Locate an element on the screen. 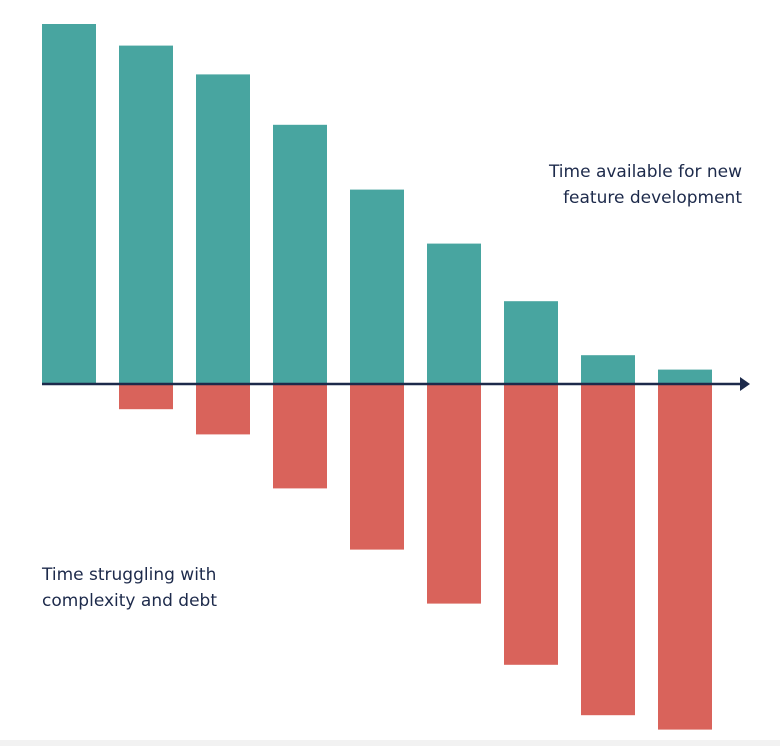 The width and height of the screenshot is (780, 746). negative-annotation-line1: Time struggling with is located at coordinates (129, 575).